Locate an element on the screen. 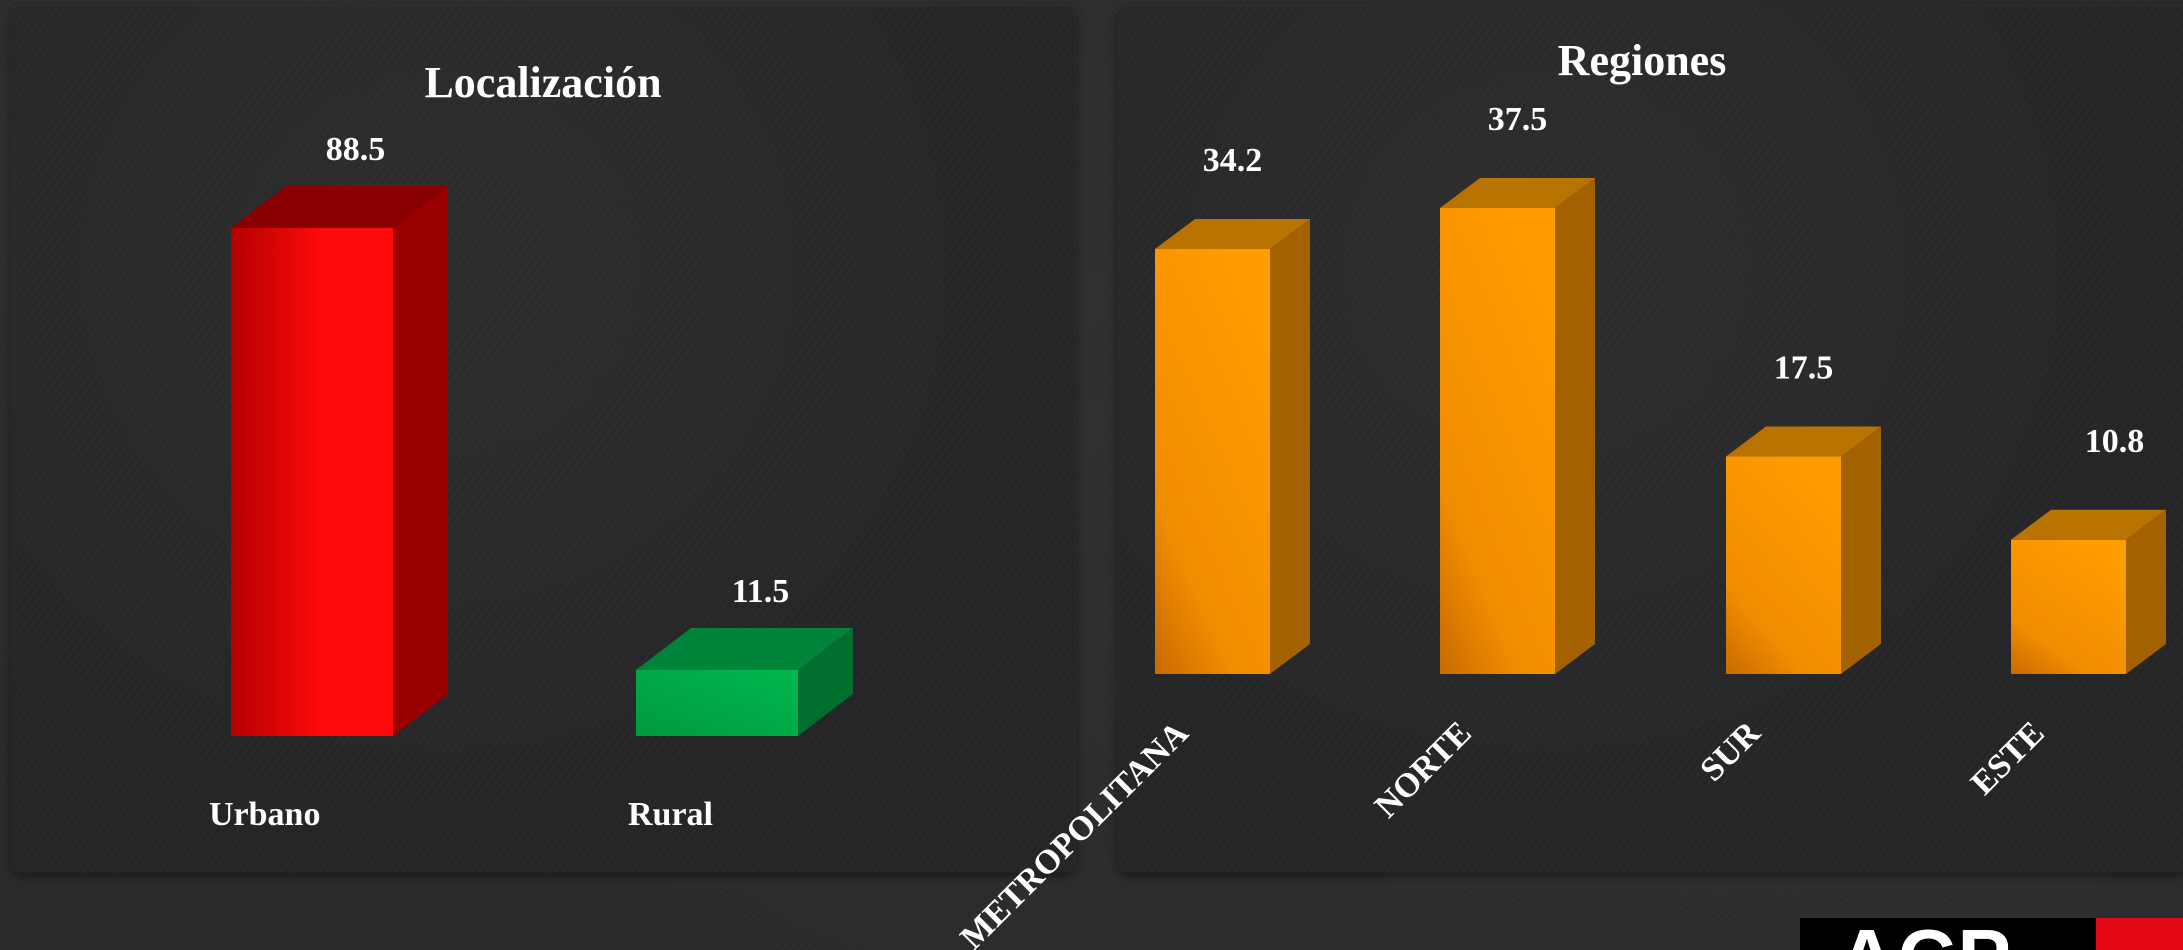 This screenshot has height=950, width=2183. bar-metropolitana-side is located at coordinates (1290, 446).